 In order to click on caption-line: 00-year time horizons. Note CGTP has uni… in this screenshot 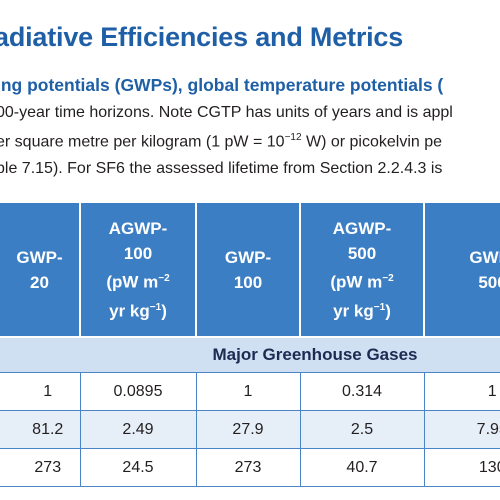, I will do `click(226, 112)`.